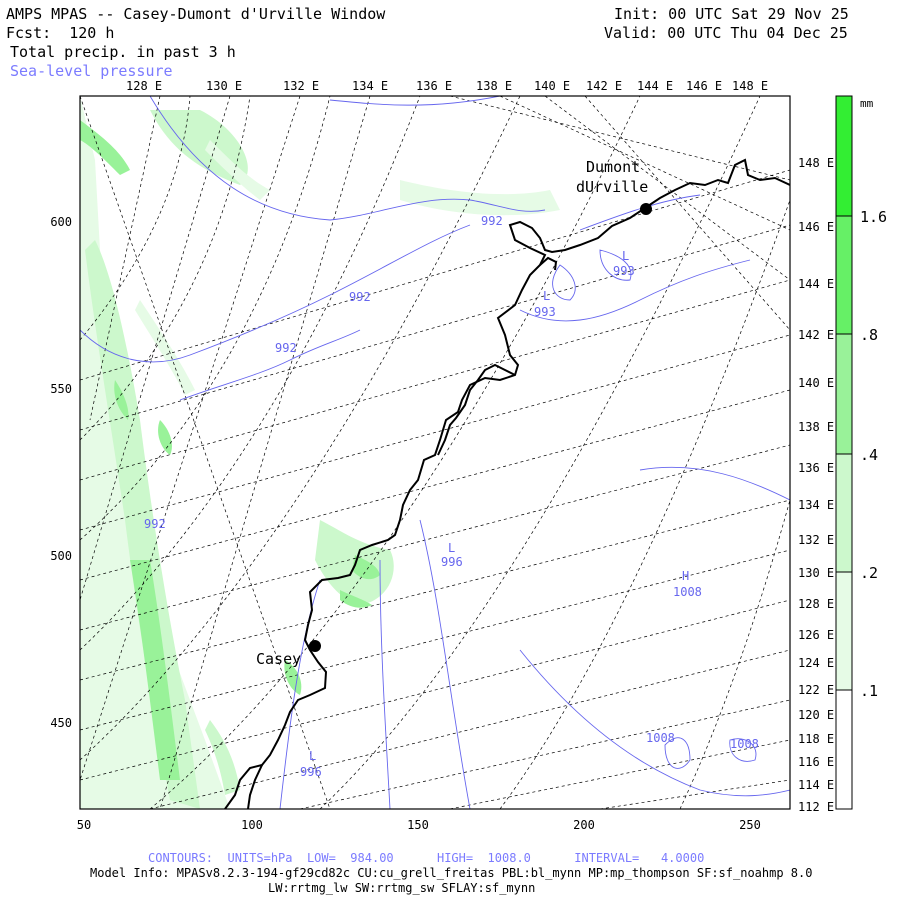  Describe the element at coordinates (61, 389) in the screenshot. I see `y-tick-label: 550` at that location.